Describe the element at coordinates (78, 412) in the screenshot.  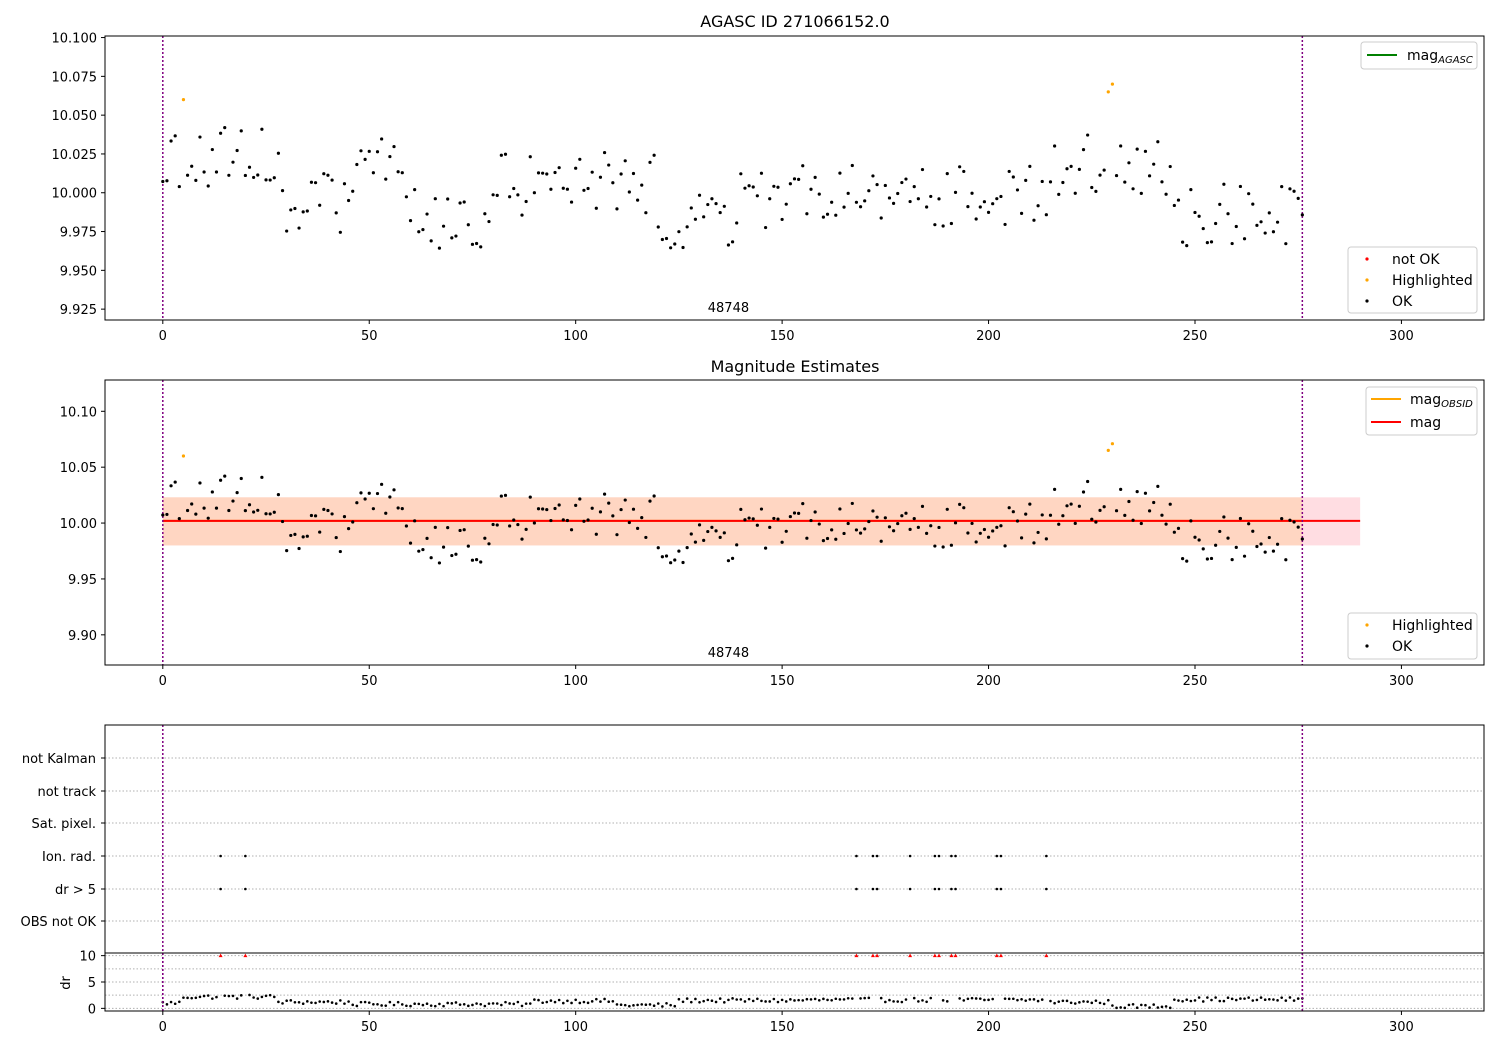
I see `estimates-ytick-label: 10.10` at that location.